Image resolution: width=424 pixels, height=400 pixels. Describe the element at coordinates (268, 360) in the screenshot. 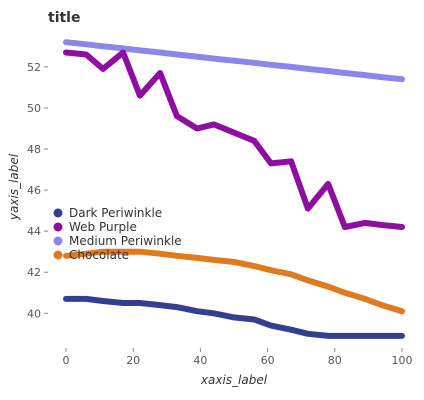

I see `x-tick-label-60: 60` at that location.